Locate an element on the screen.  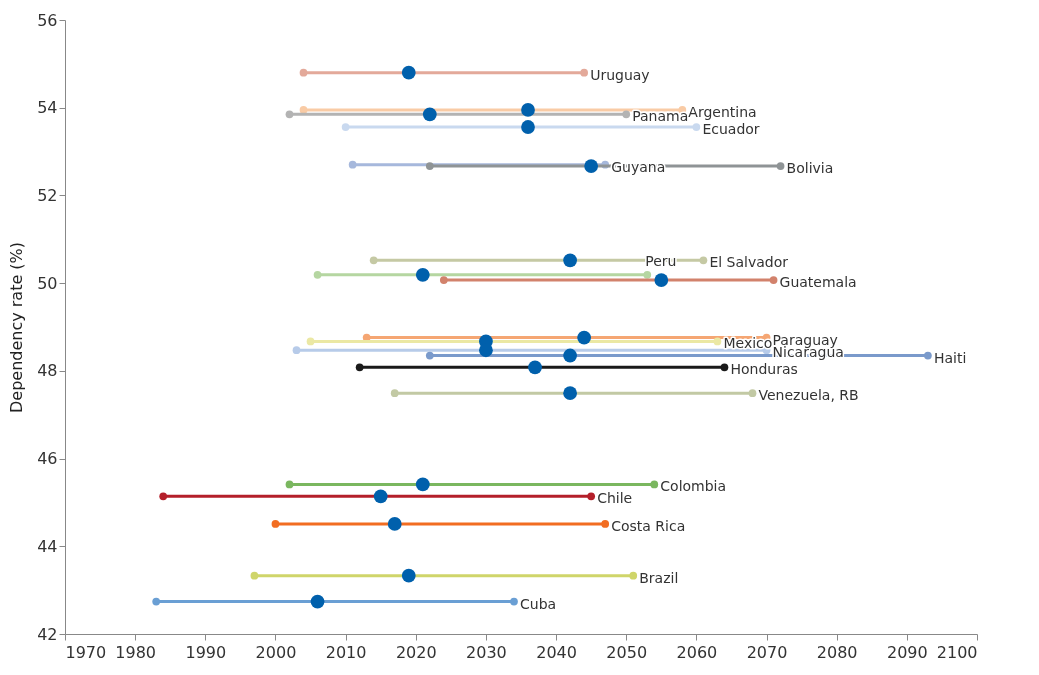
series-label: Peru is located at coordinates (661, 260).